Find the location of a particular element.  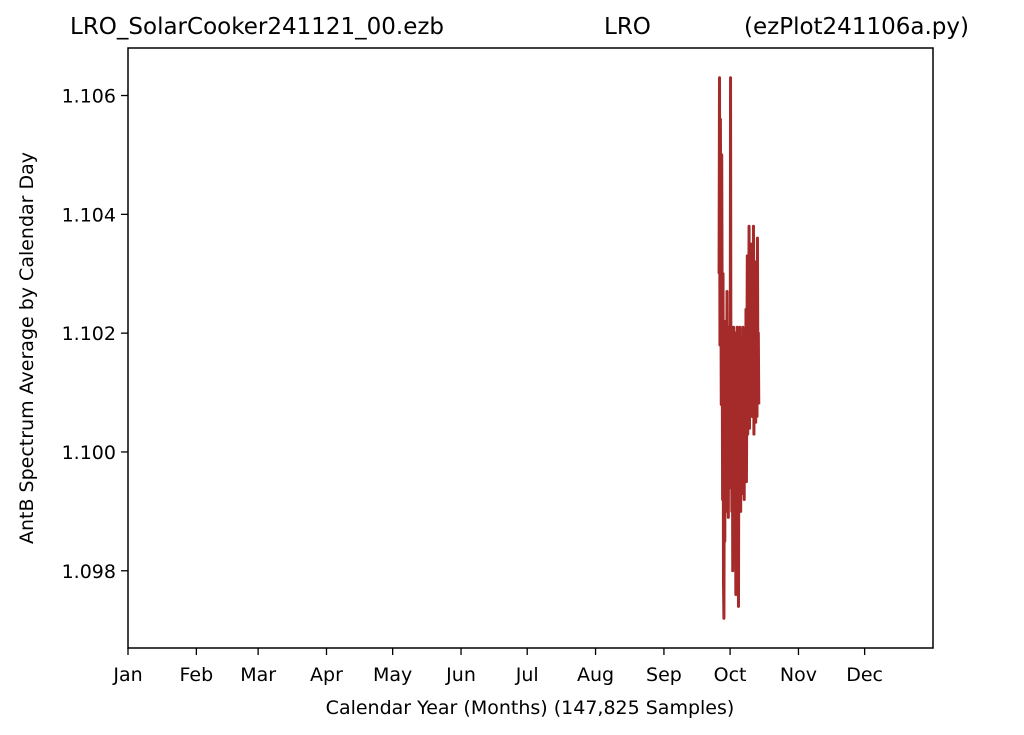

chart-title-left: LRO_SolarCooker241121_00.ezb is located at coordinates (257, 27).